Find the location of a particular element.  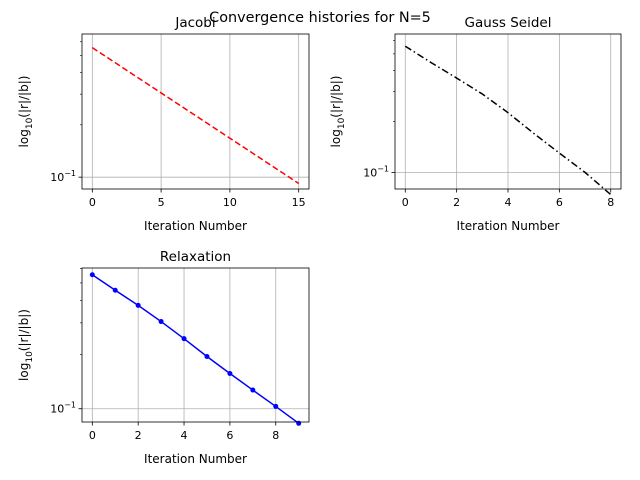

figure-suptitle: Convergence histories for N=5 is located at coordinates (320, 18).